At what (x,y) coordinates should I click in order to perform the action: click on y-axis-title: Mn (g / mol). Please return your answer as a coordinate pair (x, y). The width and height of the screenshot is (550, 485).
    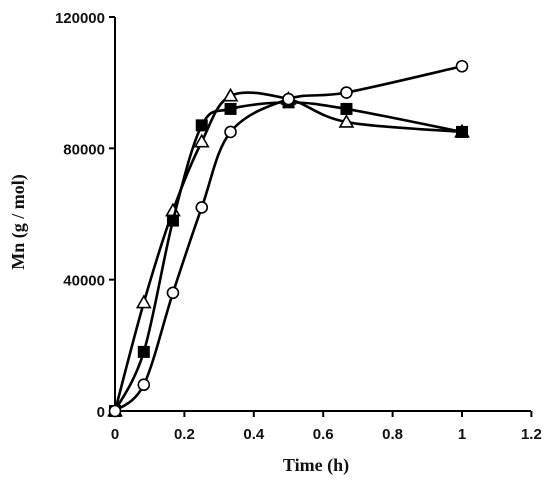
    Looking at the image, I should click on (18, 221).